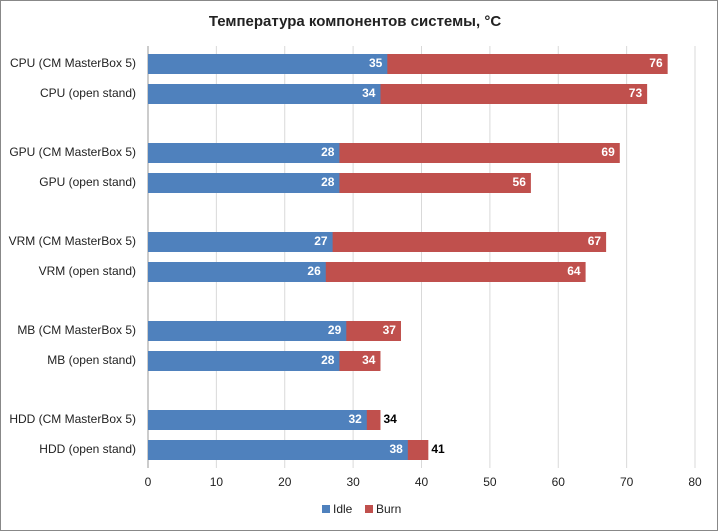  What do you see at coordinates (91, 360) in the screenshot?
I see `y-tick-label: MB (open stand)` at bounding box center [91, 360].